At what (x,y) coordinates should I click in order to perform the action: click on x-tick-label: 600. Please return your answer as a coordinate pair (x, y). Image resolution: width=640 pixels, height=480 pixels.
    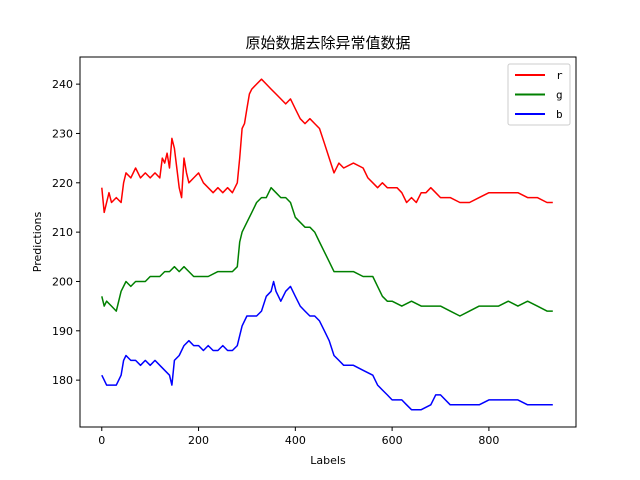
    Looking at the image, I should click on (392, 440).